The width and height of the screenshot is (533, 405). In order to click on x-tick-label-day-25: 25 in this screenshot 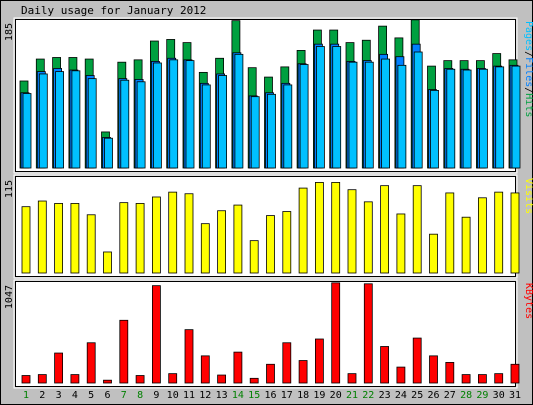, I will do `click(417, 395)`.